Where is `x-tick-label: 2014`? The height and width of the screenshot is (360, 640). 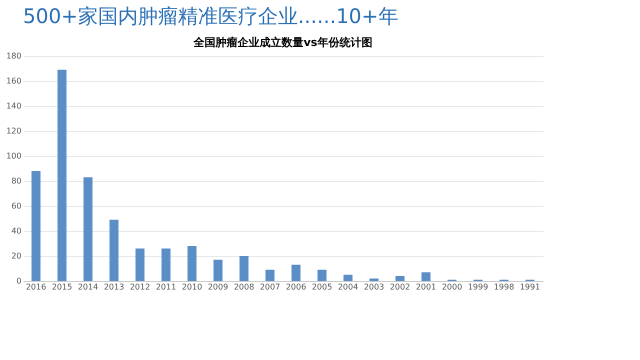
x-tick-label: 2014 is located at coordinates (88, 287).